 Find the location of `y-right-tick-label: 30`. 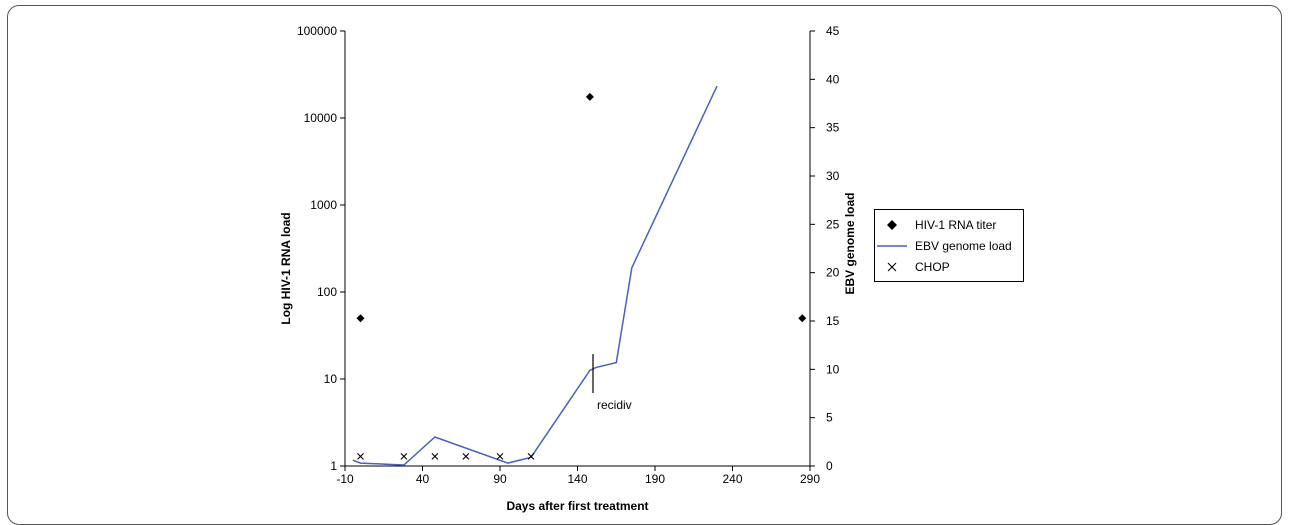

y-right-tick-label: 30 is located at coordinates (833, 176).